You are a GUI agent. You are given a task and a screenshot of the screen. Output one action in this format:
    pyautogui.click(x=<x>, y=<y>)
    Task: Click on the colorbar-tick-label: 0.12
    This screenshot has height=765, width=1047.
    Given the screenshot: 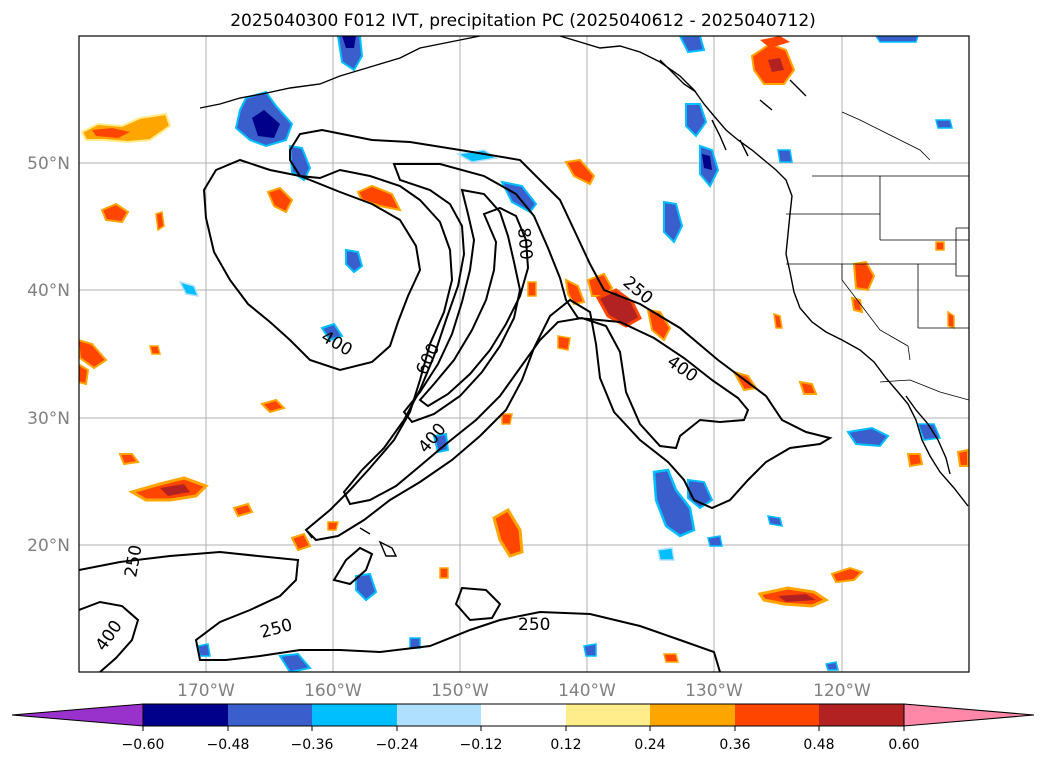 What is the action you would take?
    pyautogui.click(x=565, y=745)
    